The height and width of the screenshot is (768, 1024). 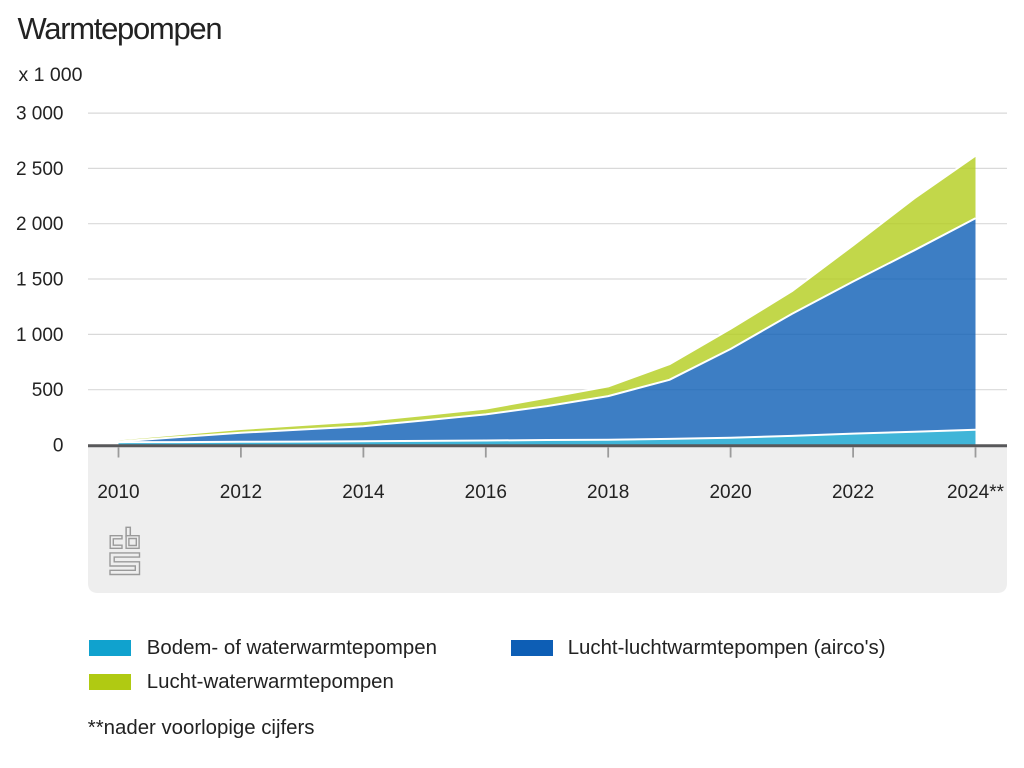 I want to click on svg-text:Lucht-luchtwarmtepompen (airco: Lucht-luchtwarmtepompen (airco's), so click(x=727, y=648).